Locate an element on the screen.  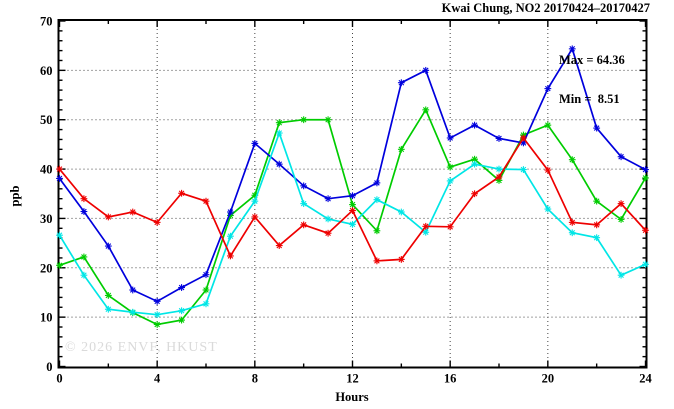
x-axis-label: Hours is located at coordinates (352, 397).